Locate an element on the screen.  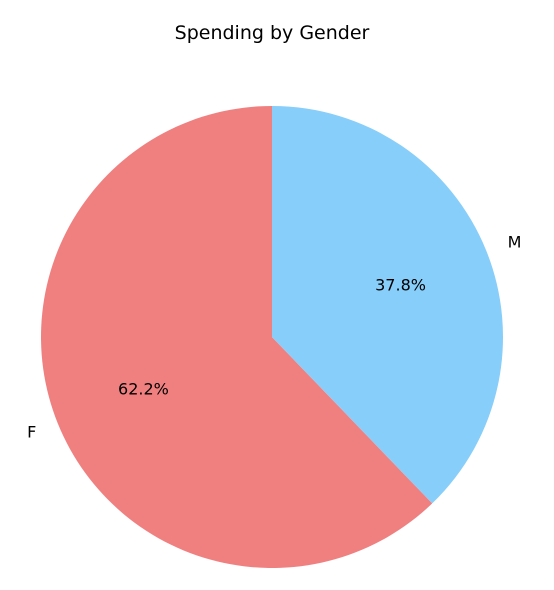
pct-label-m: 37.8% is located at coordinates (400, 285).